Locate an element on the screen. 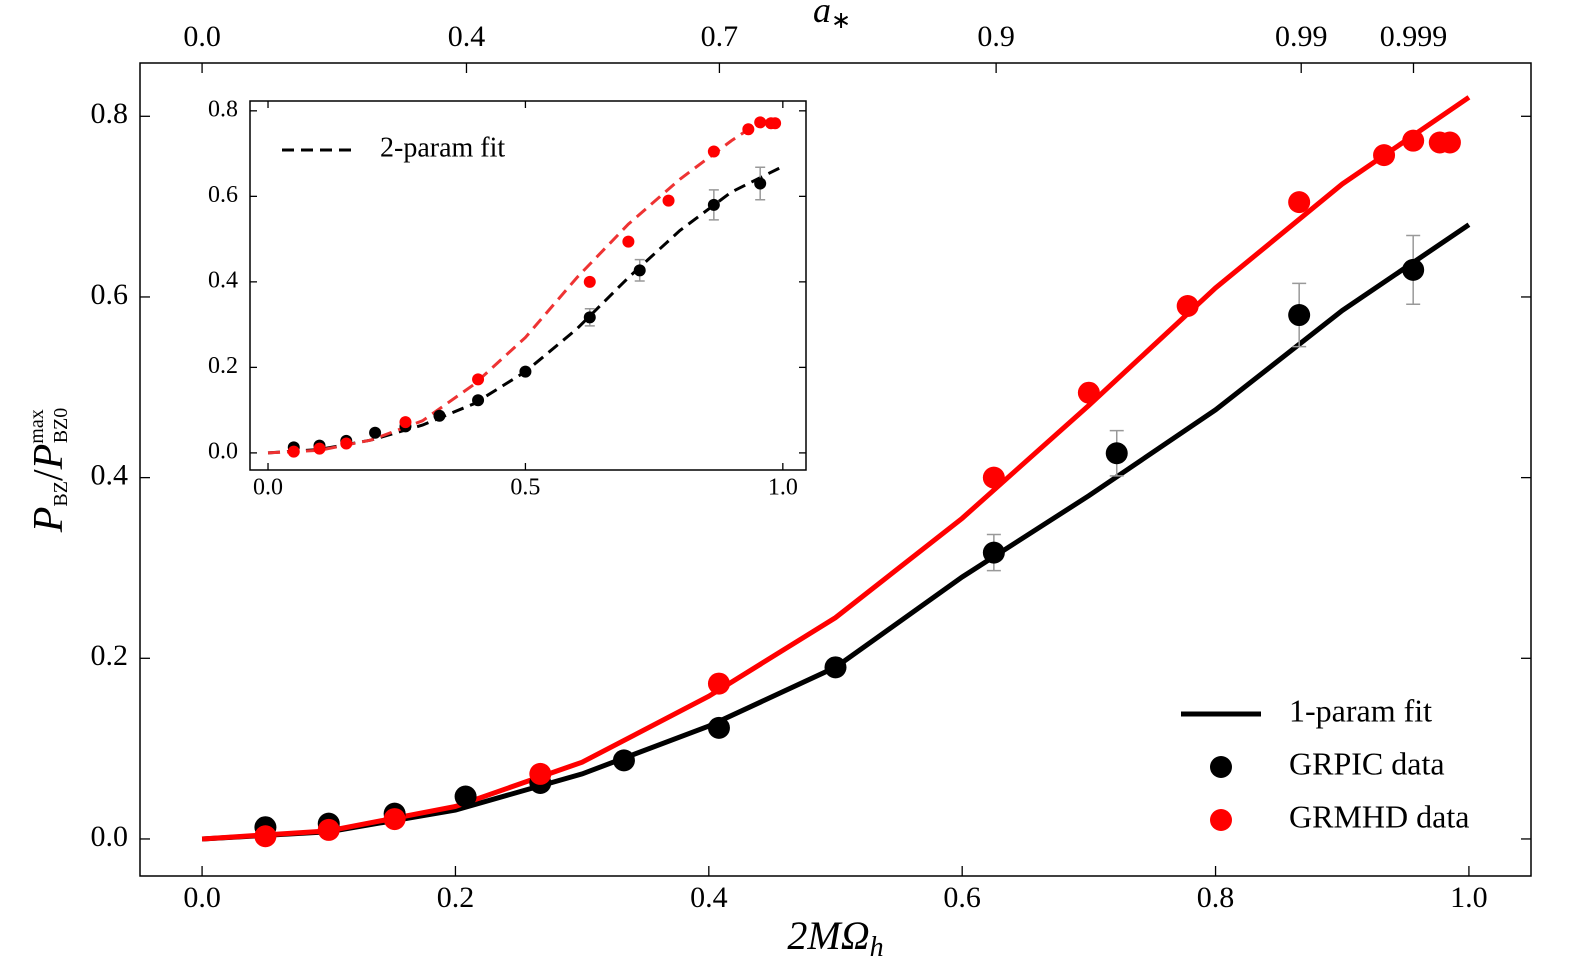 The width and height of the screenshot is (1574, 970). x-axis-label: 2MΩh is located at coordinates (835, 938).